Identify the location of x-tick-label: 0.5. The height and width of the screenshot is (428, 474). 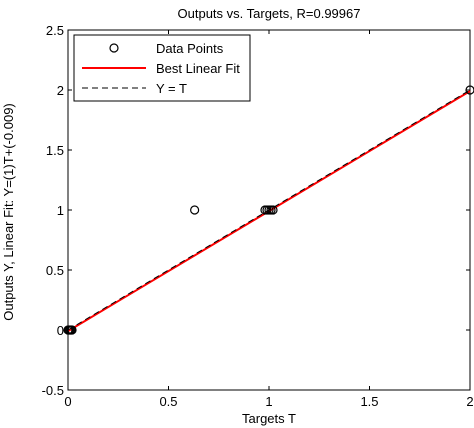
(168, 401).